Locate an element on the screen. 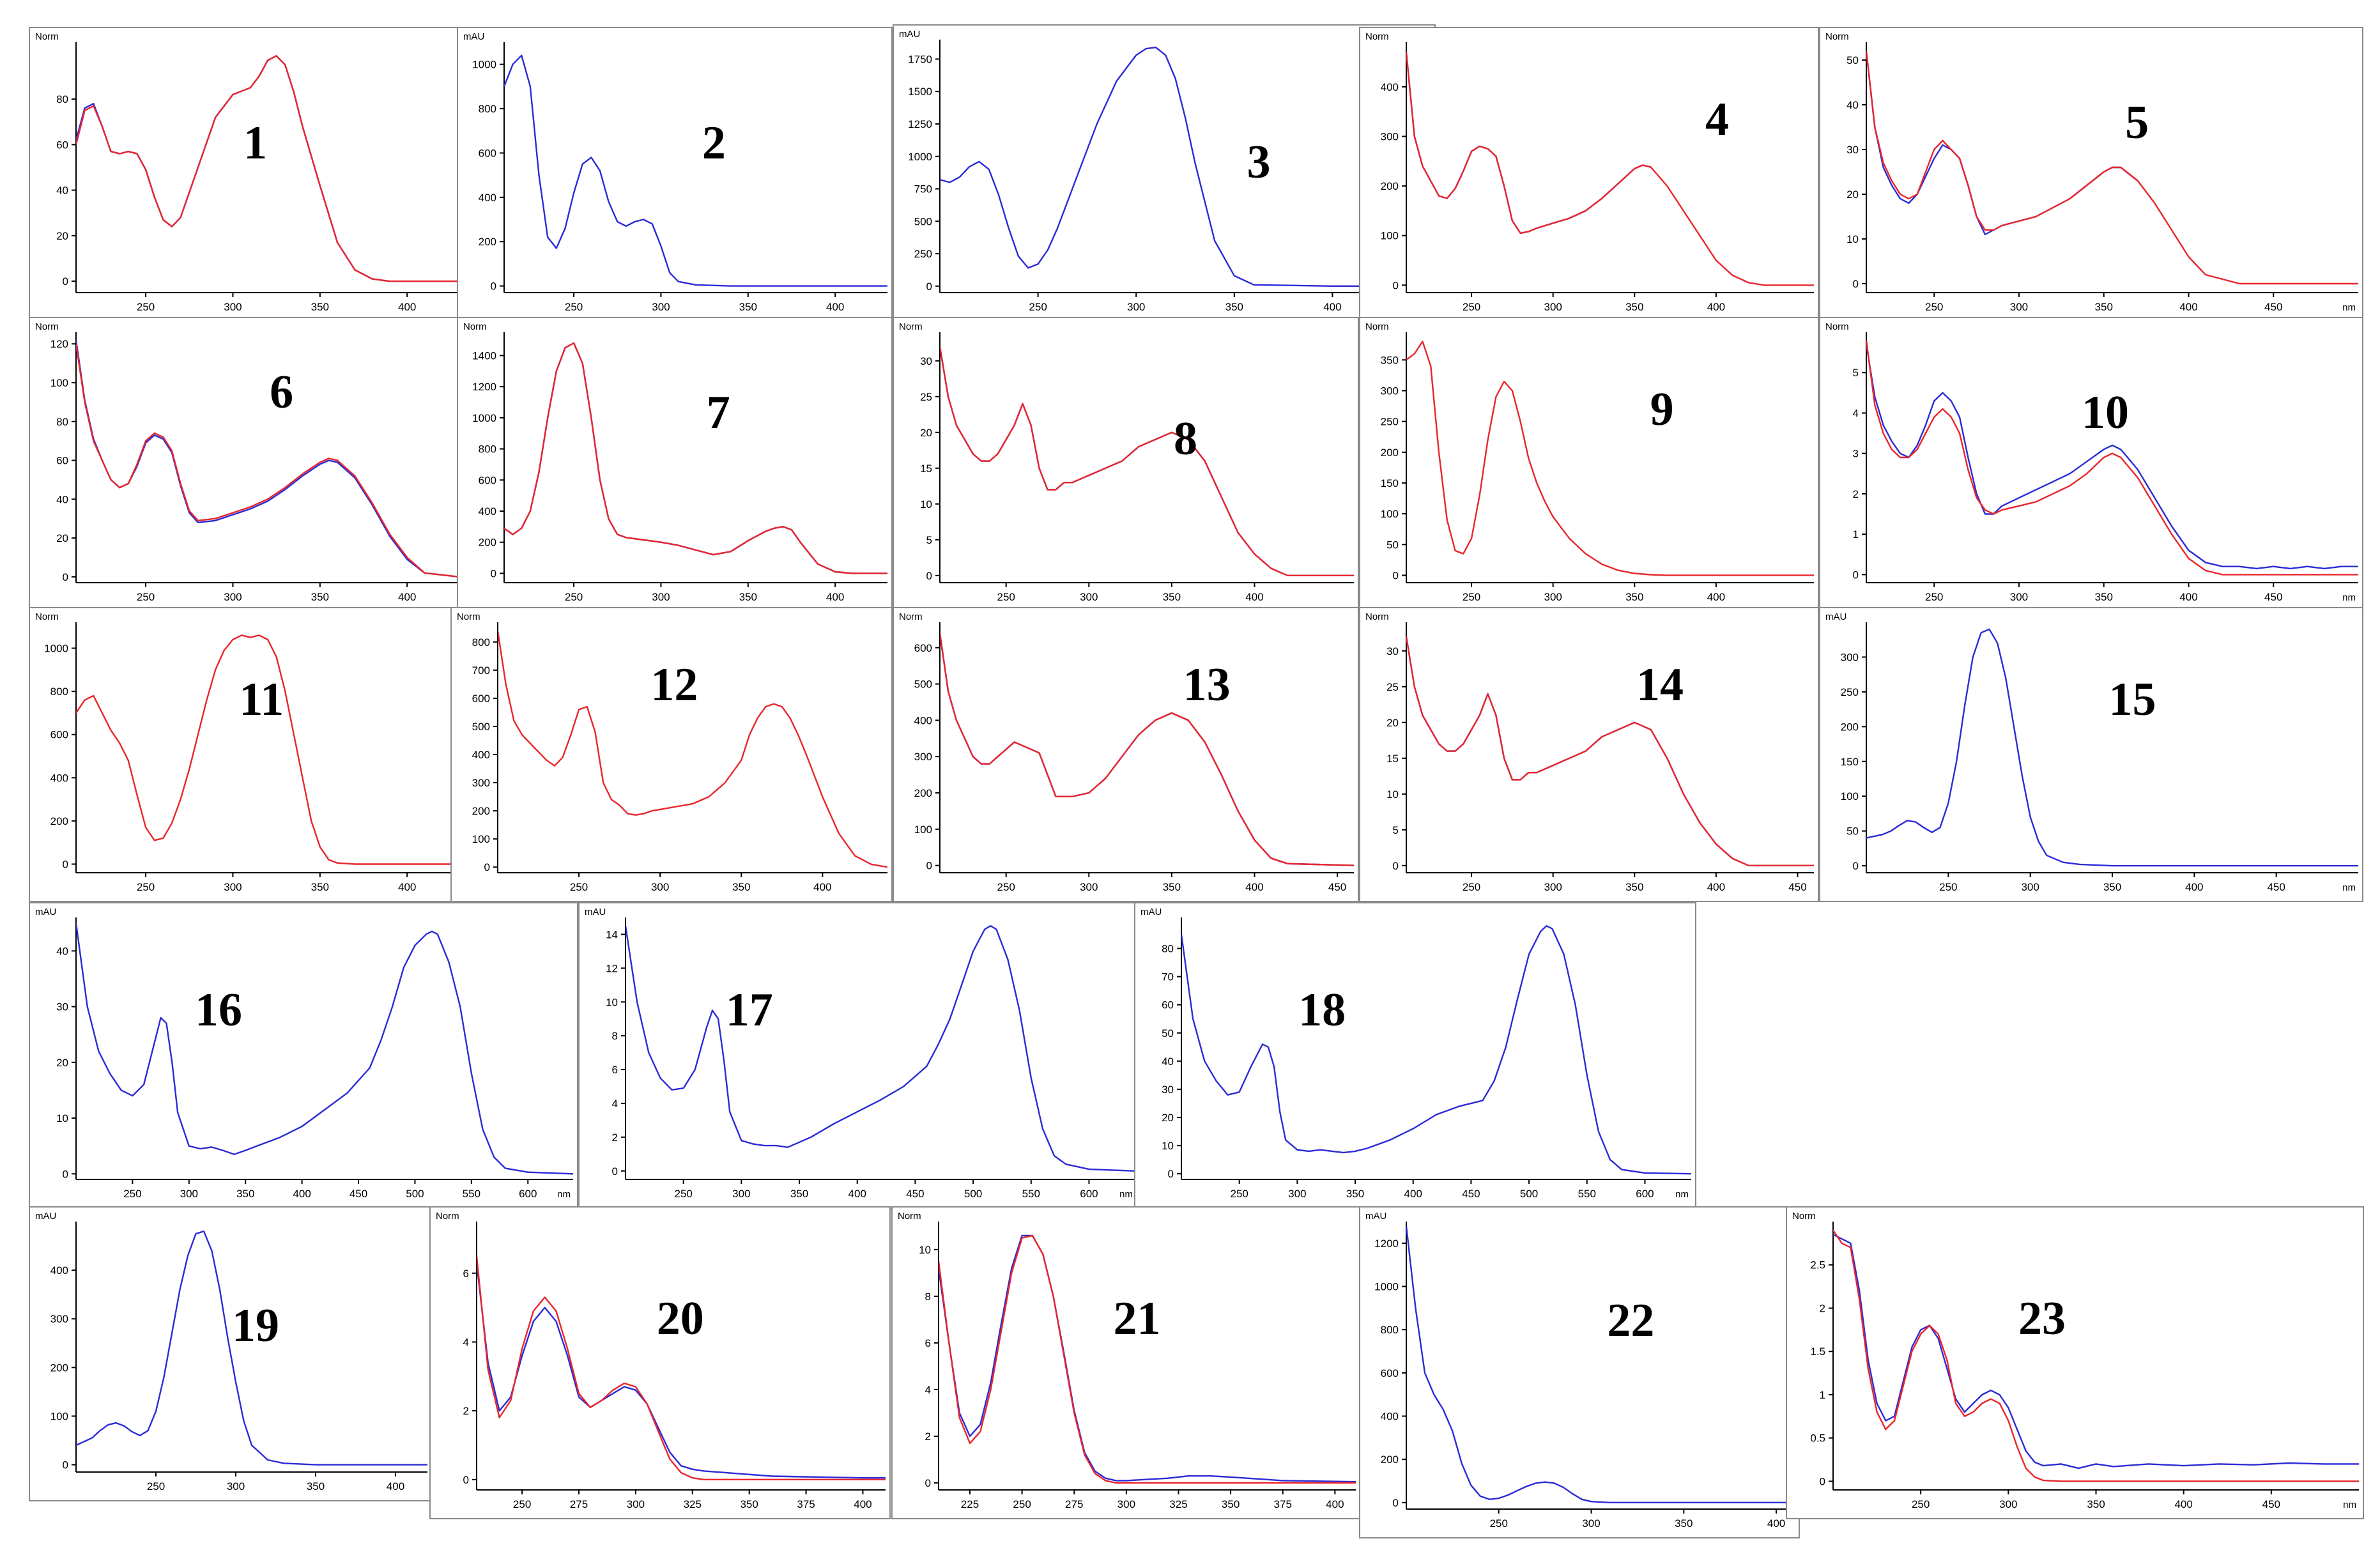 This screenshot has height=1557, width=2380. y-tick-label: 150 is located at coordinates (1390, 483).